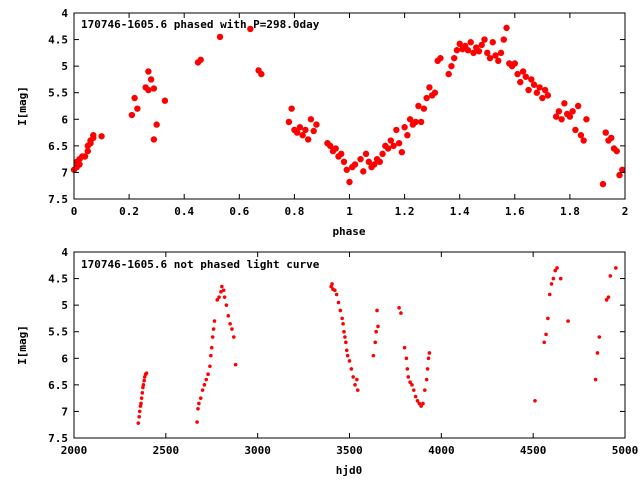 This screenshot has height=480, width=640. I want to click on phased-x-tick-label: 0.8, so click(294, 211).